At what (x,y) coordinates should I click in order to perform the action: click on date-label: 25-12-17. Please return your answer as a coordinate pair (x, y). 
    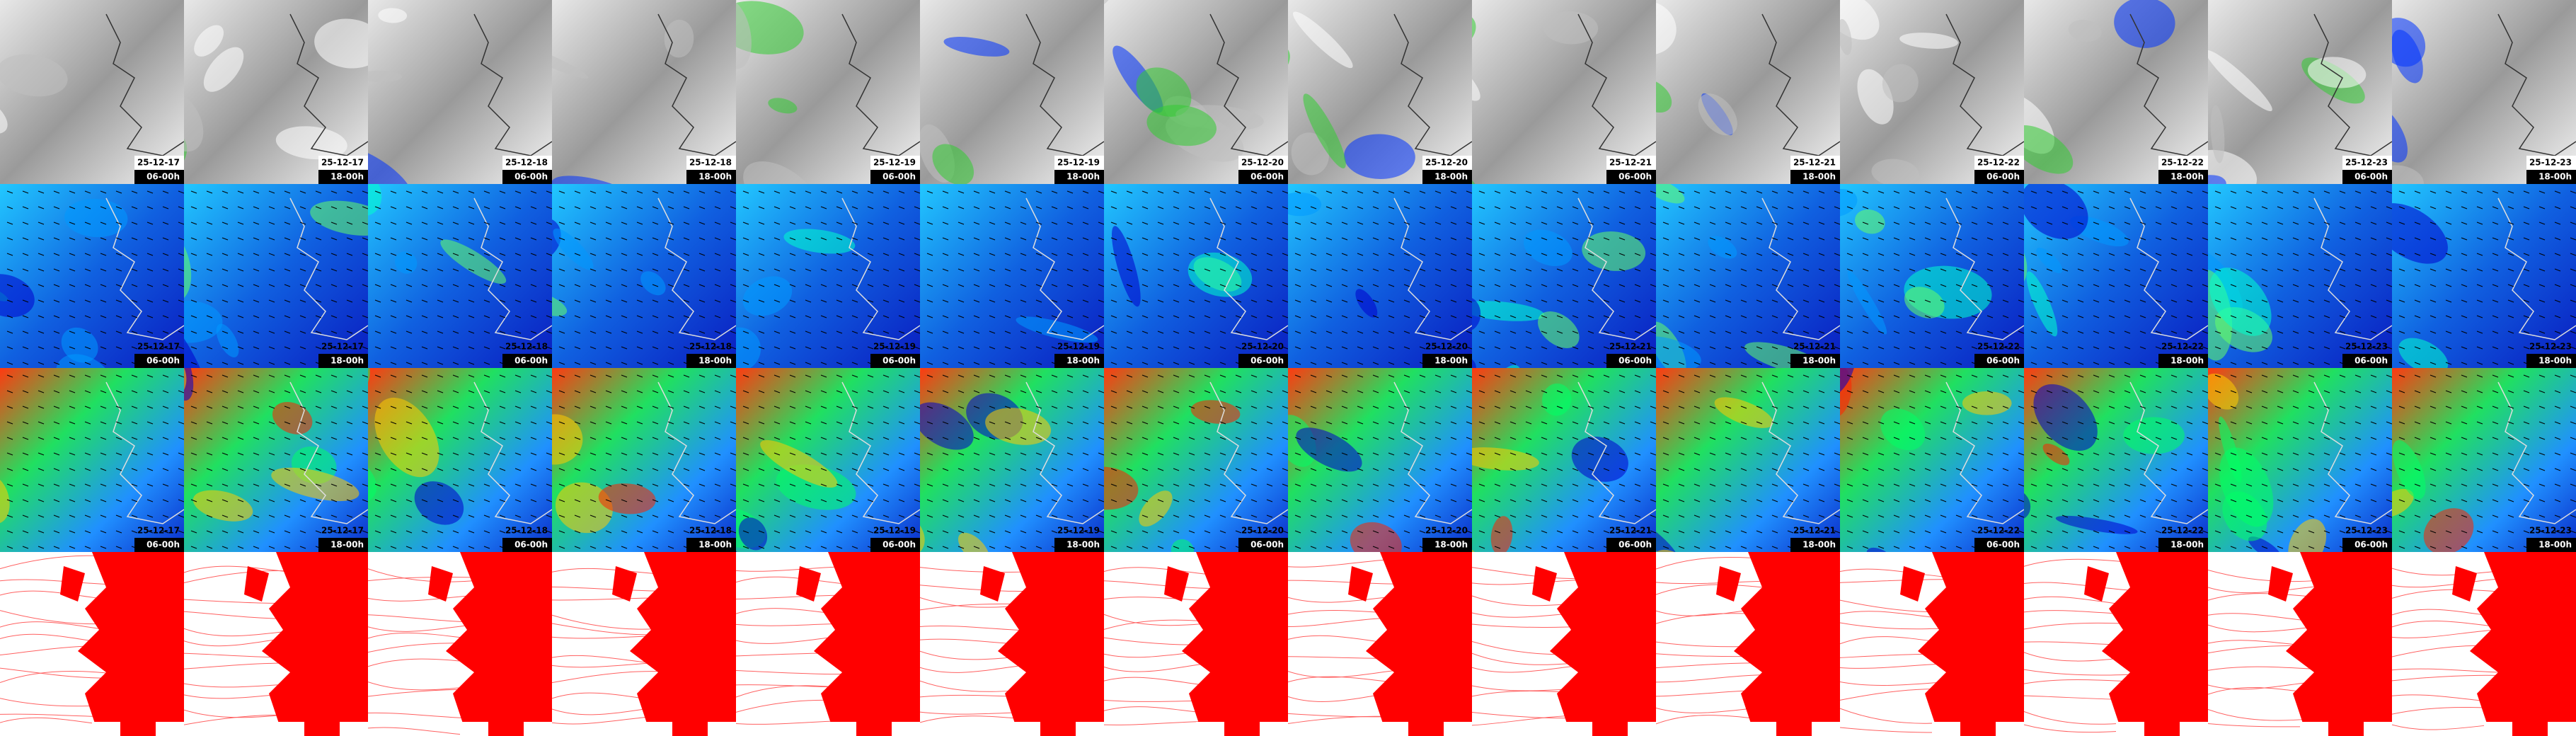
    Looking at the image, I should click on (159, 163).